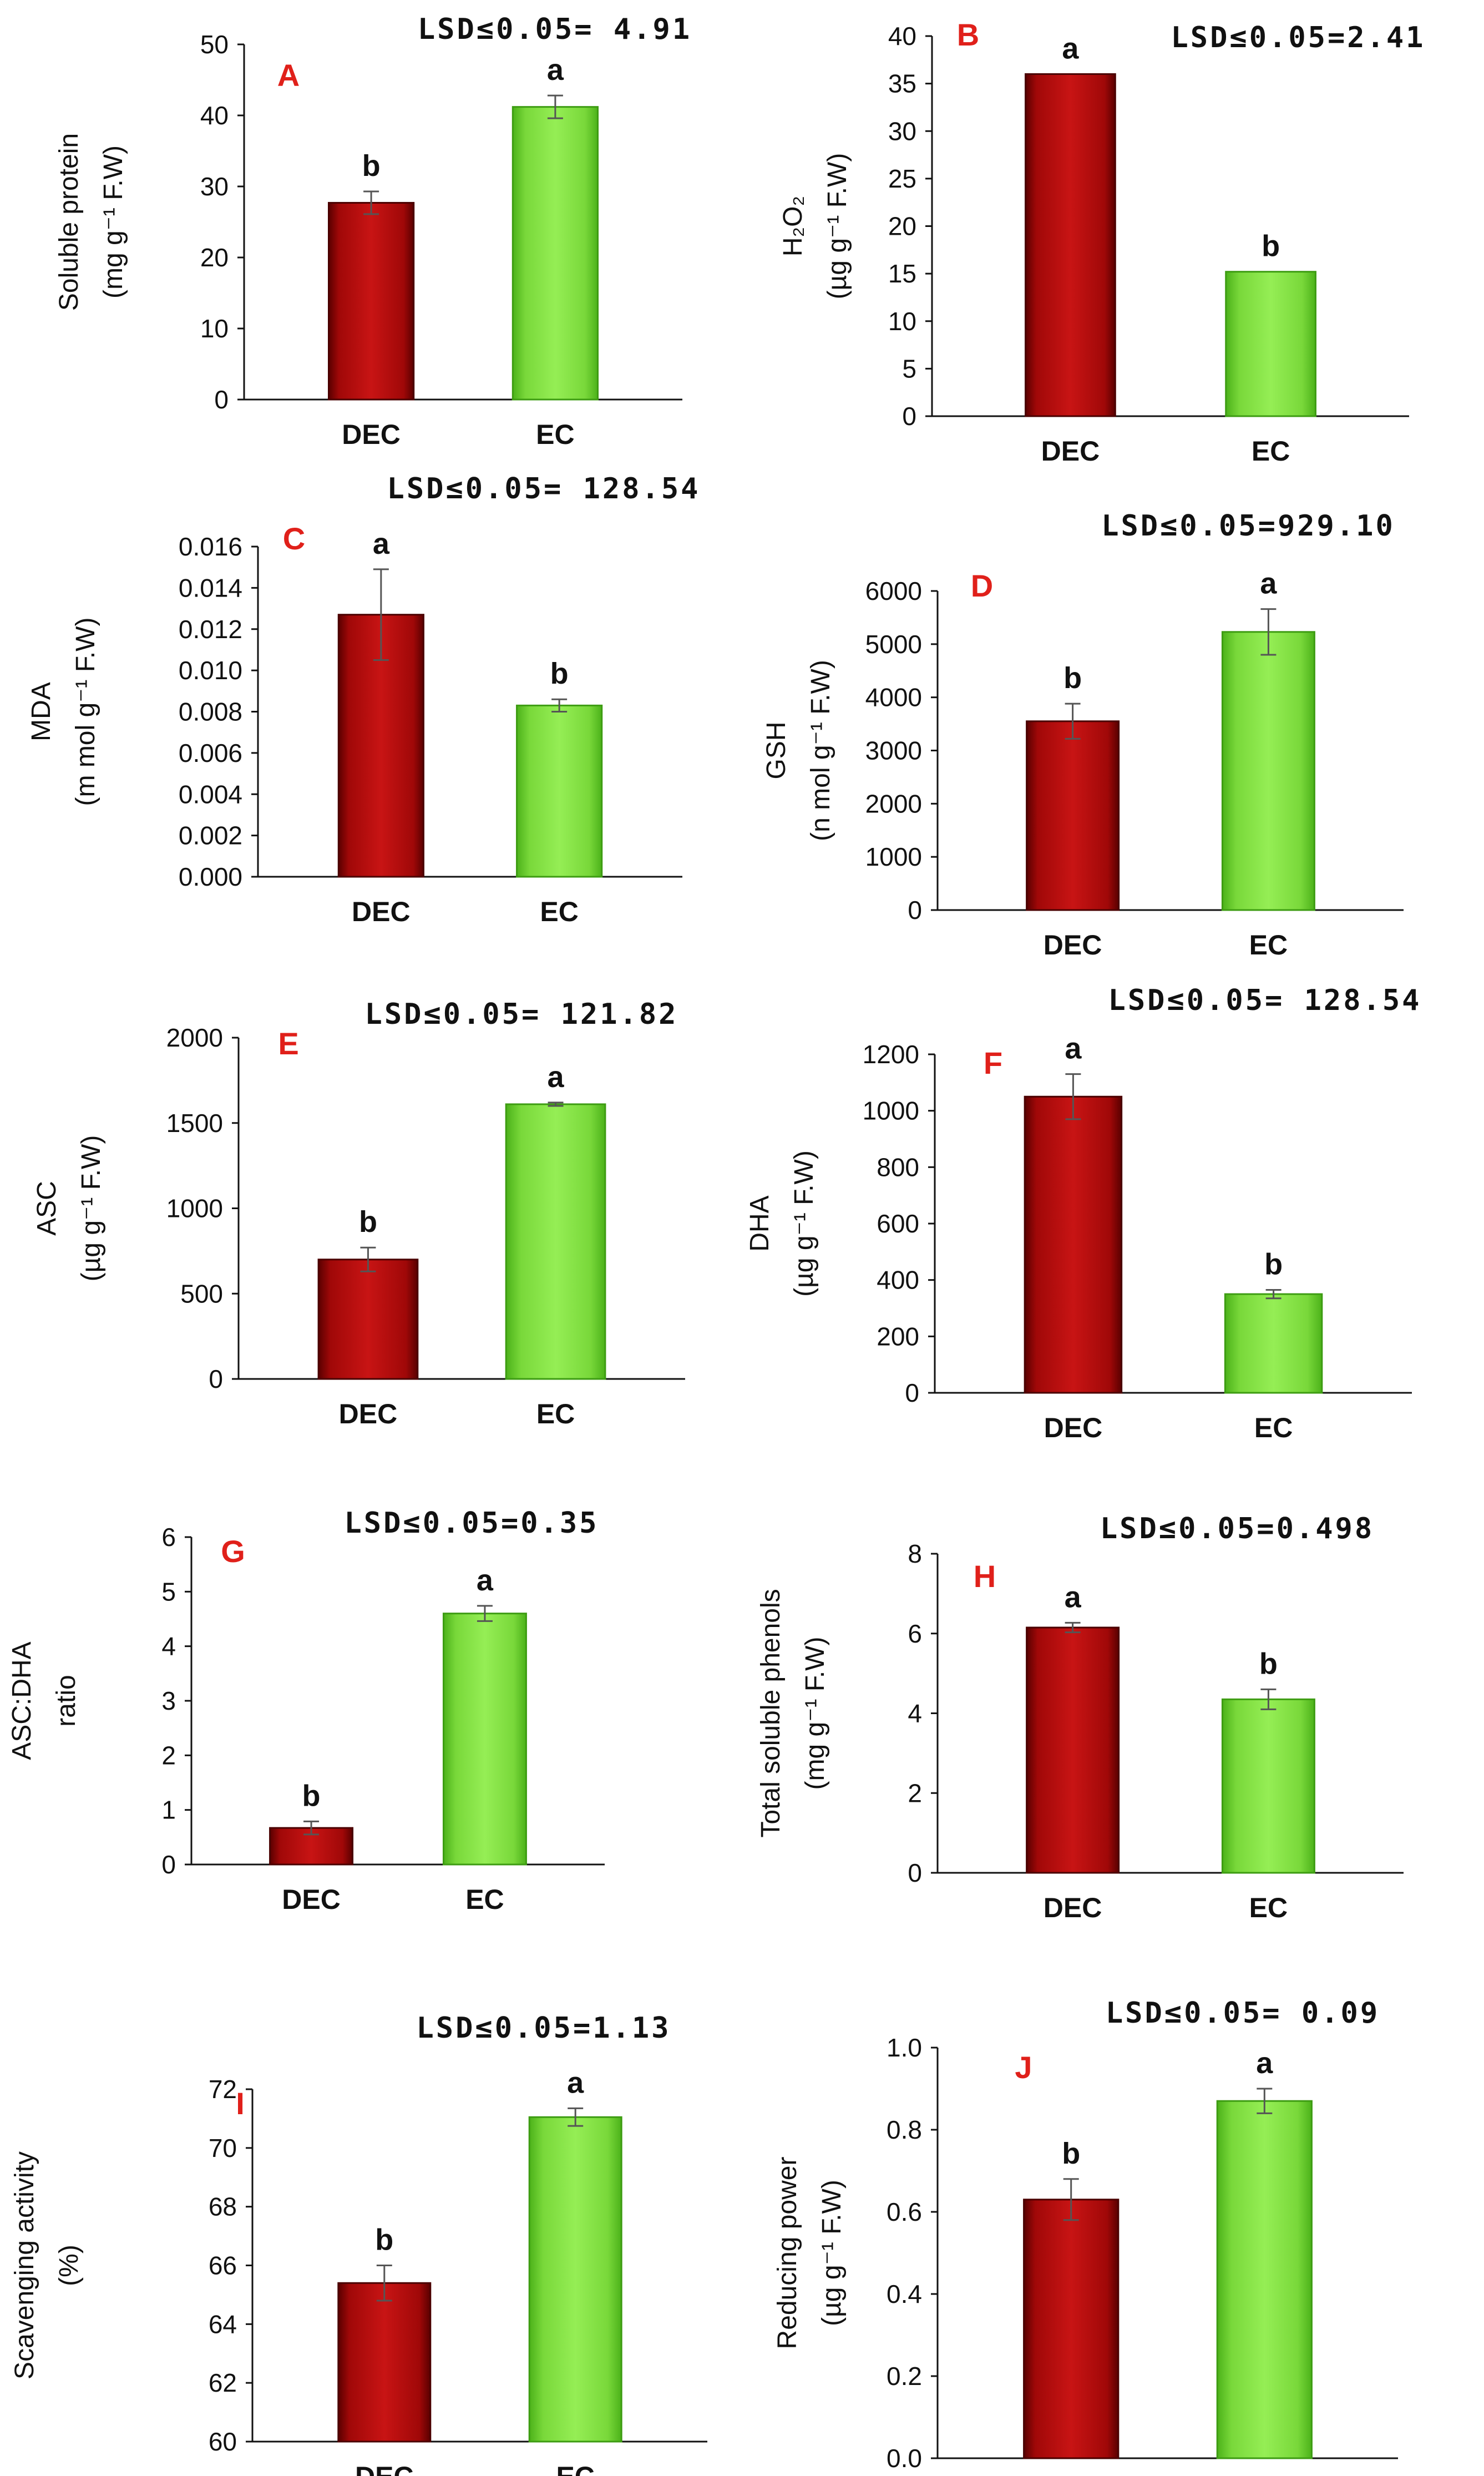  I want to click on y-axis-label: DHA, so click(759, 1223).